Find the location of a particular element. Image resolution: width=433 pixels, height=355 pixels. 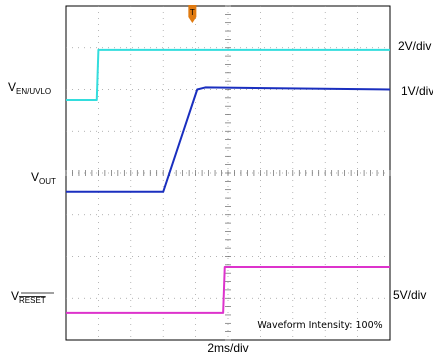

label-reset: VRESET is located at coordinates (32, 297).